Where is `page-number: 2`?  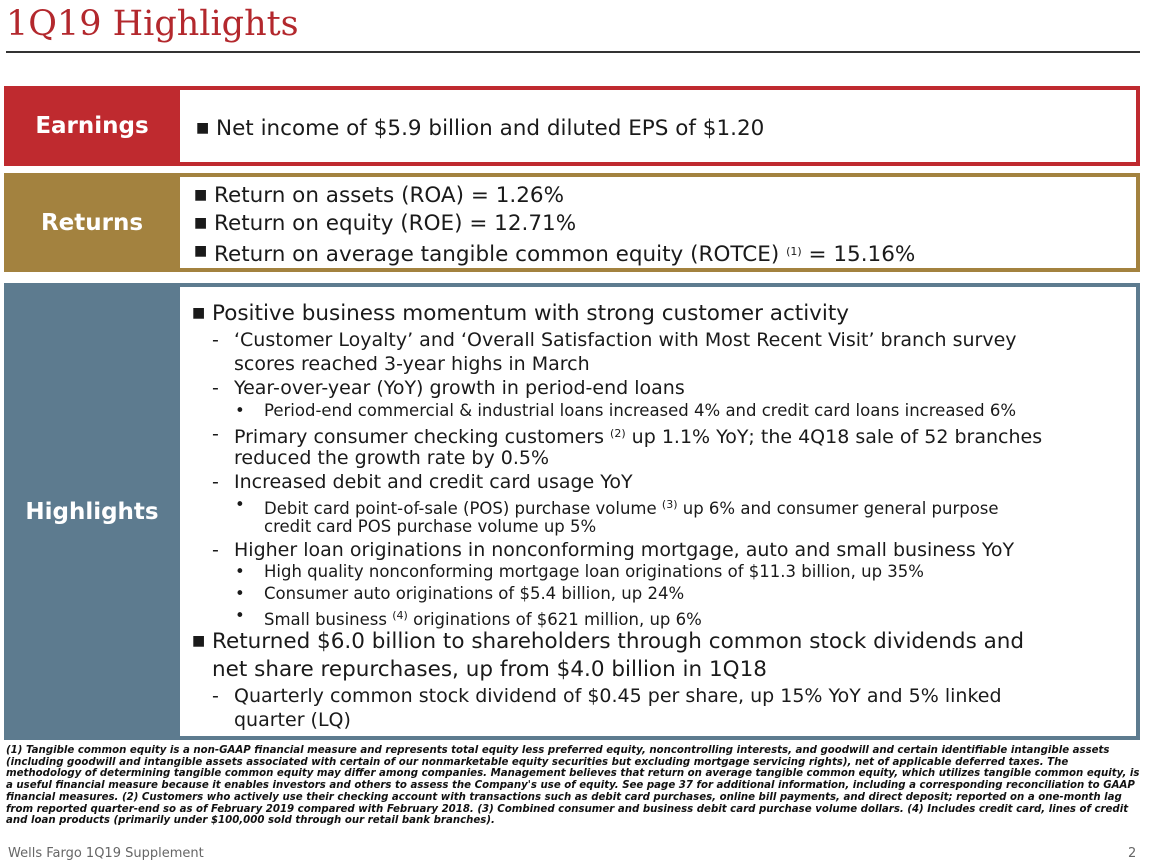
page-number: 2 is located at coordinates (1132, 853).